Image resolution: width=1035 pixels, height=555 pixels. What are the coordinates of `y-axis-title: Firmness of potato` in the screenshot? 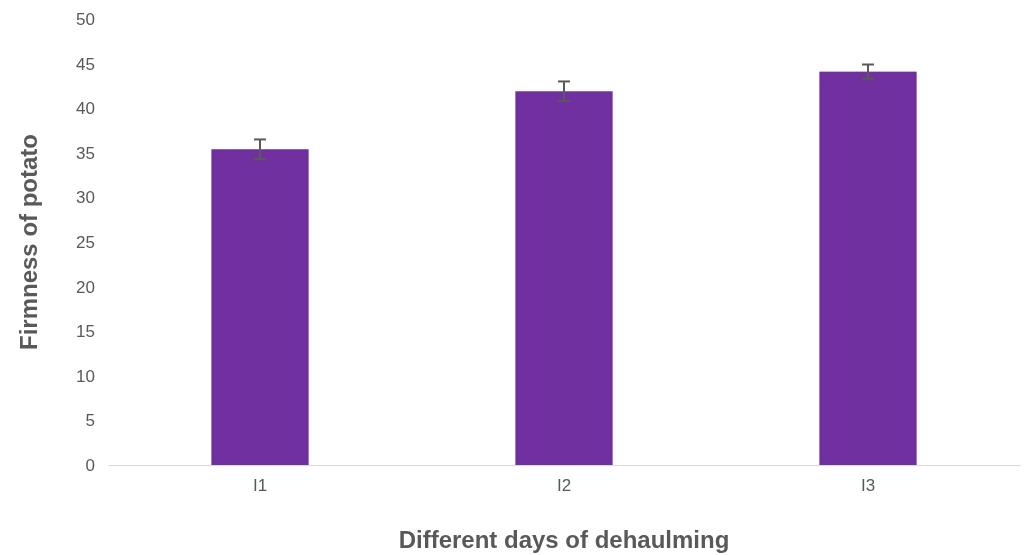 It's located at (28, 242).